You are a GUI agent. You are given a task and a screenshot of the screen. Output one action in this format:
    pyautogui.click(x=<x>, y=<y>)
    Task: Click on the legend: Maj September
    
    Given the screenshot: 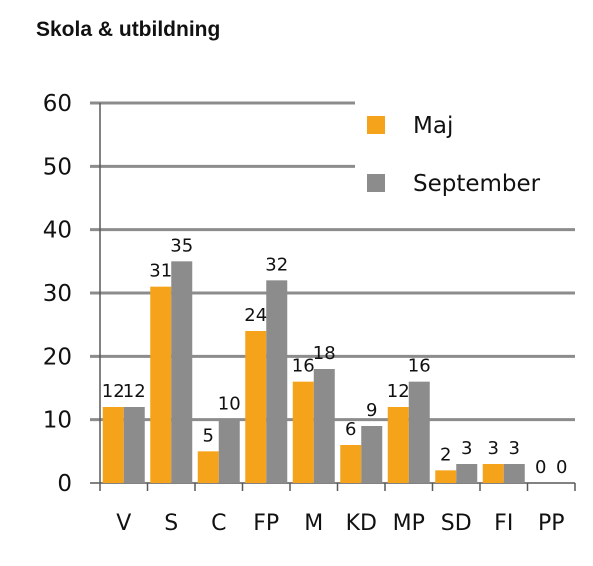 What is the action you would take?
    pyautogui.click(x=465, y=156)
    